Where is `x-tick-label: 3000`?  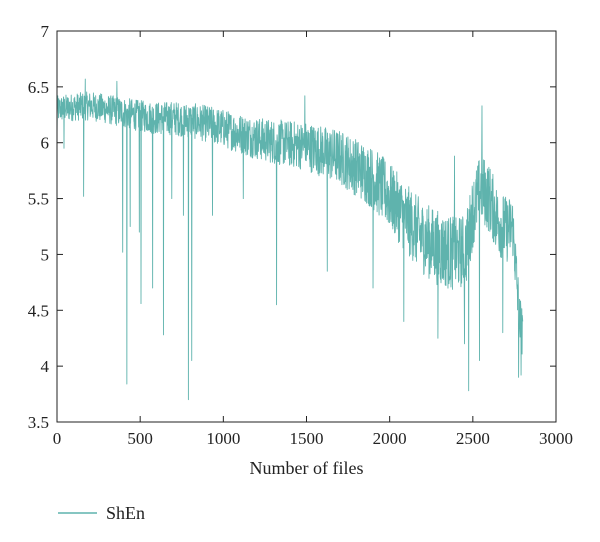
x-tick-label: 3000 is located at coordinates (556, 438).